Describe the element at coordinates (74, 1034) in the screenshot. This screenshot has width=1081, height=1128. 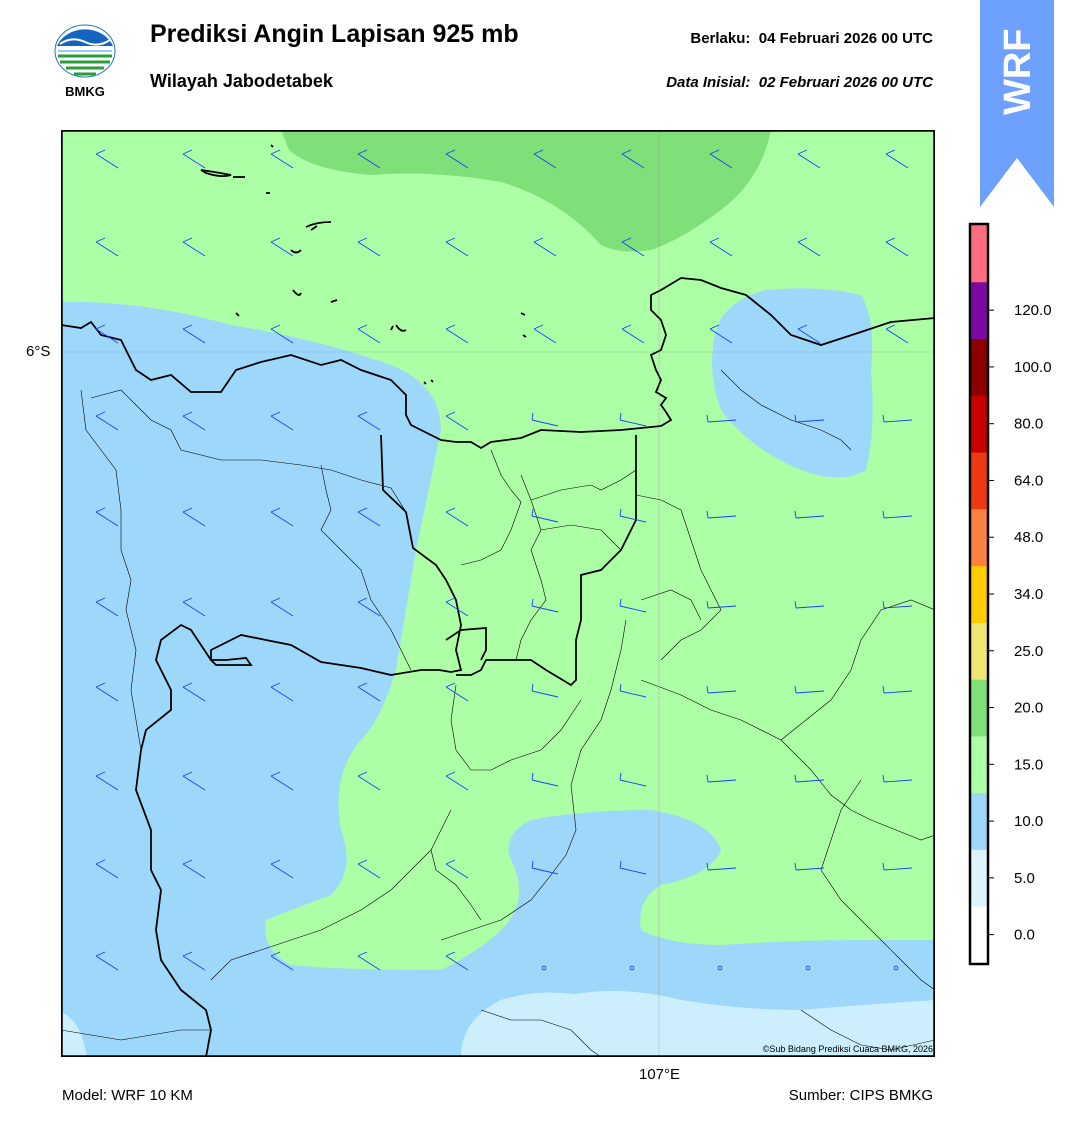
I see `zone-0-5-sw` at that location.